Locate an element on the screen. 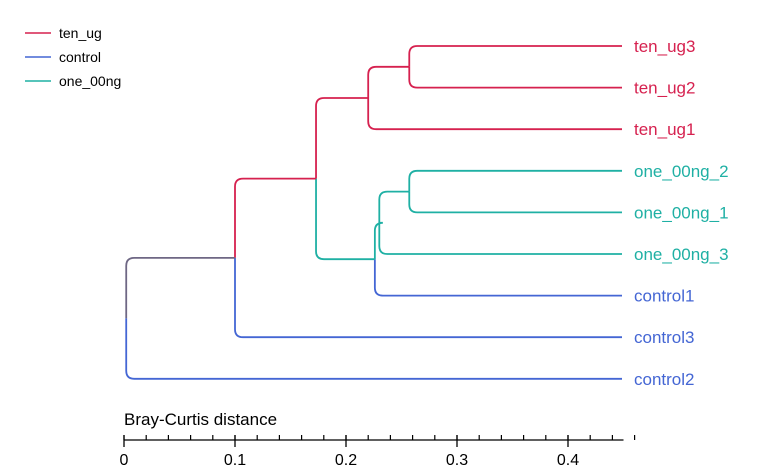  leaf-label-ten_ug1: ten_ug1 is located at coordinates (664, 129).